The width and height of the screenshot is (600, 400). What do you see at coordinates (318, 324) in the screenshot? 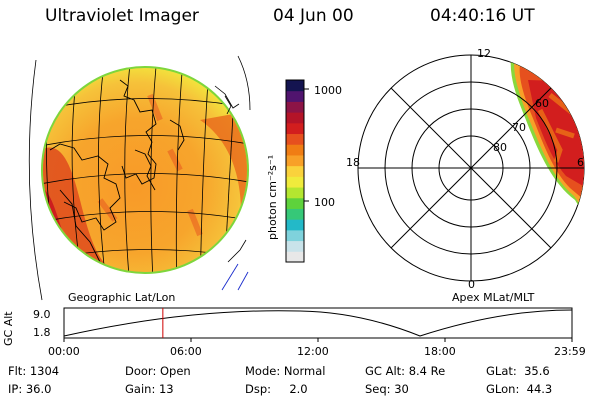
I see `altitude-plot` at bounding box center [318, 324].